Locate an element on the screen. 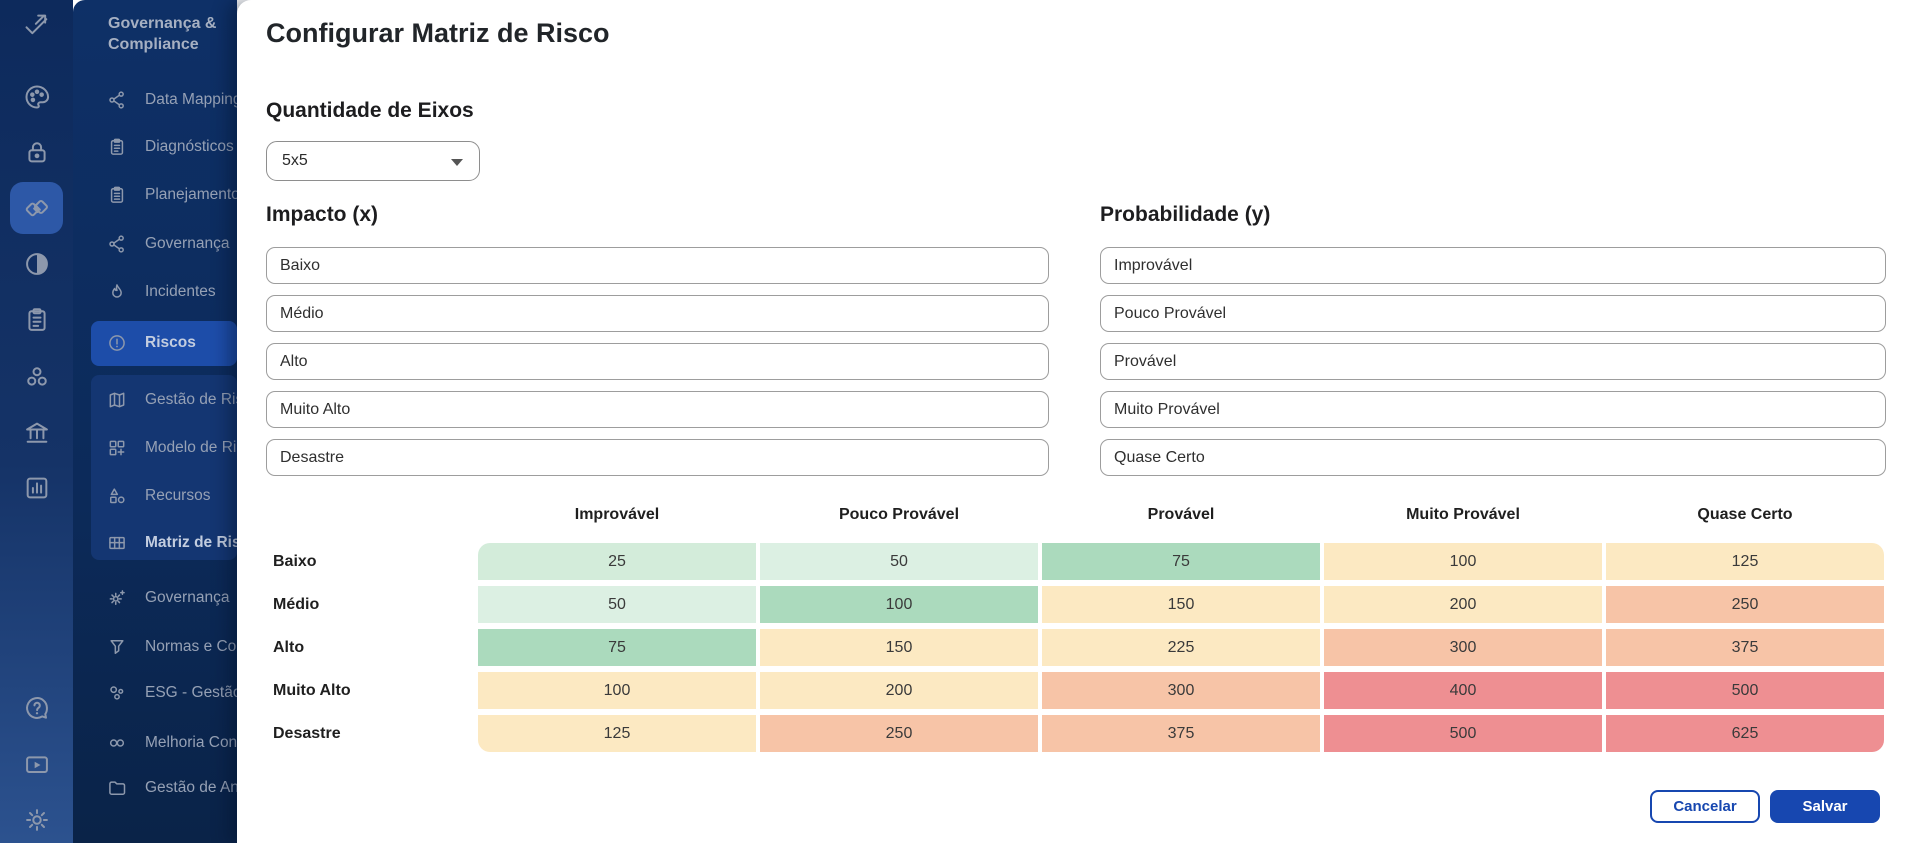  sidebar-item-melhoria-continua: Melhoria Con is located at coordinates (155, 743).